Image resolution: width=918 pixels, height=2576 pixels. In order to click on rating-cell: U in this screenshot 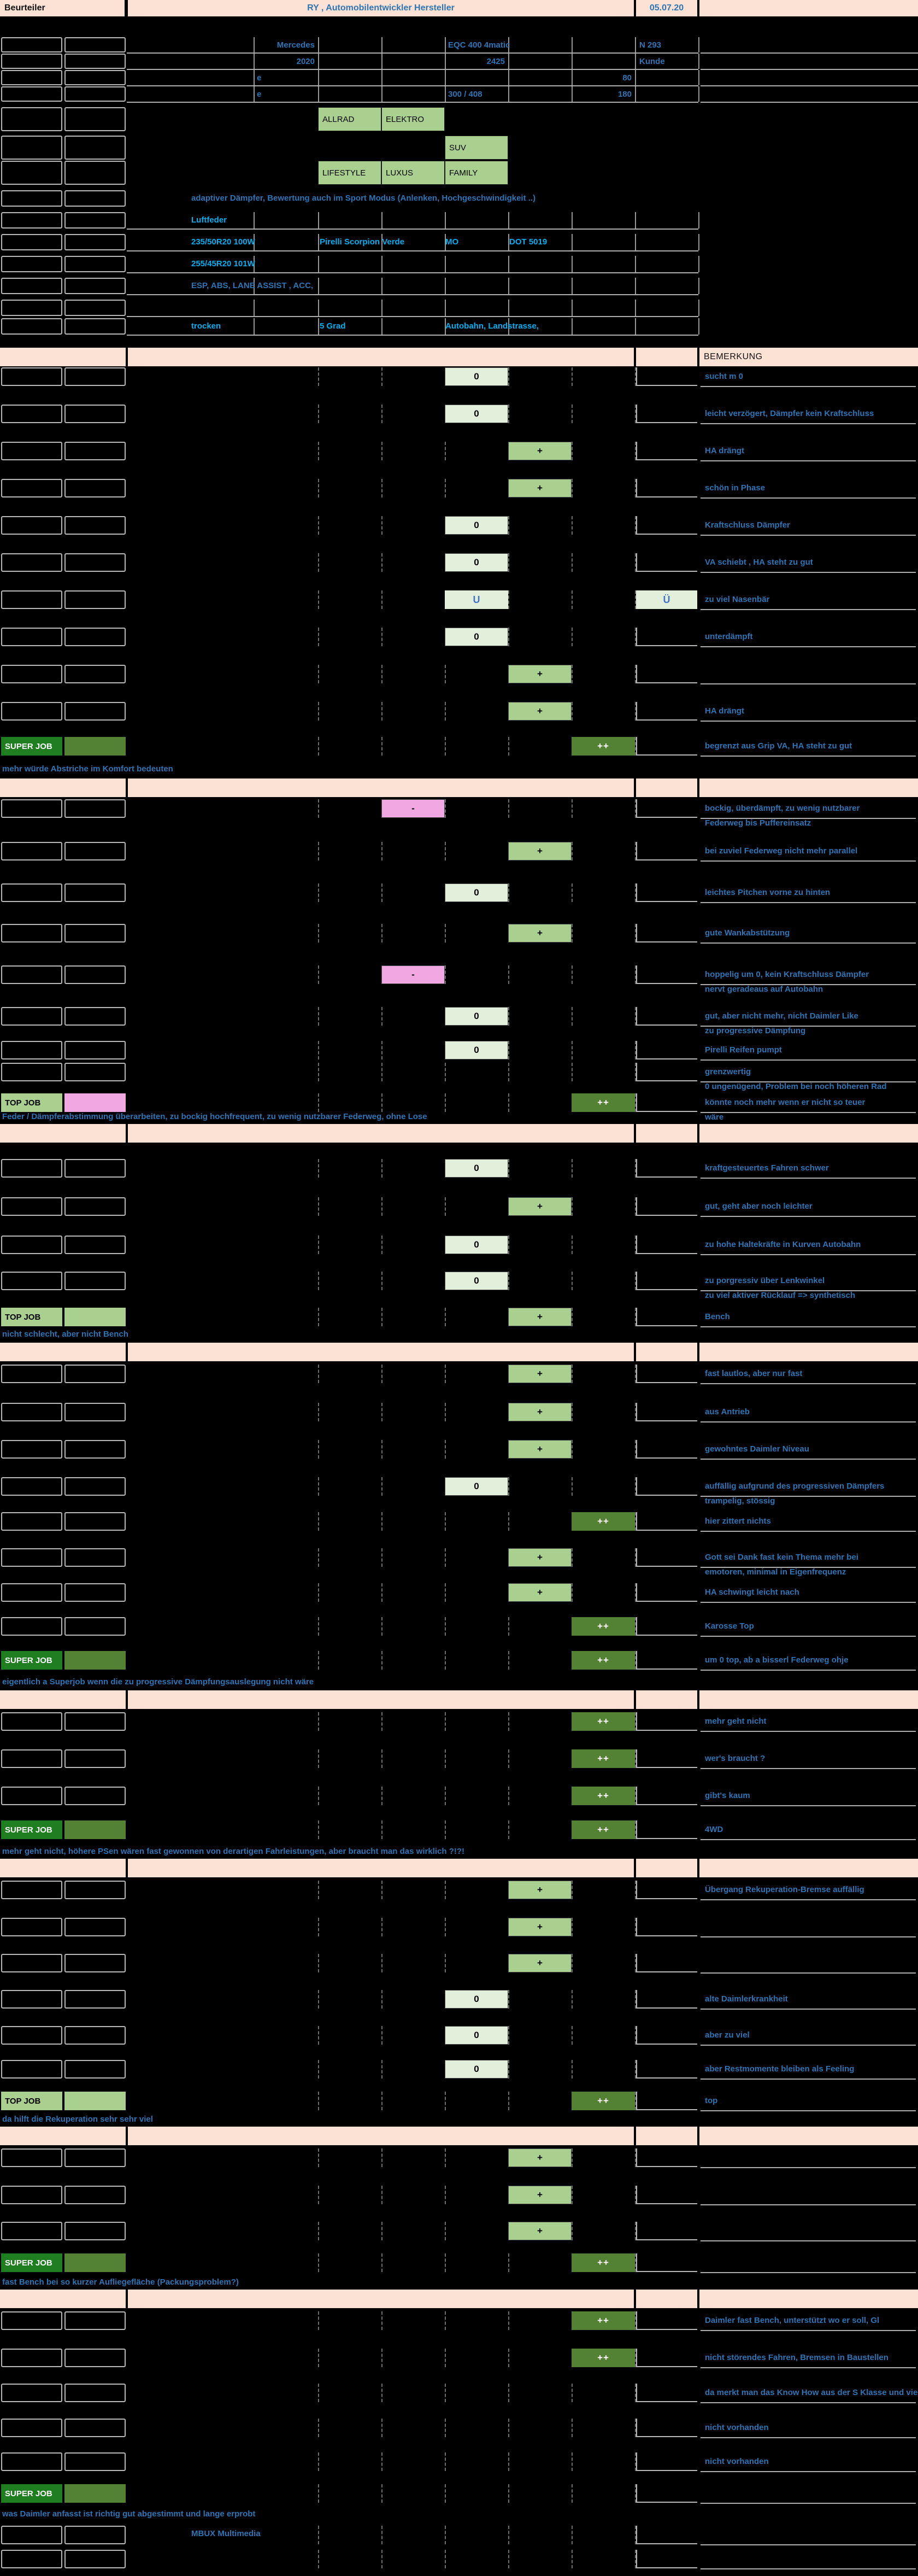, I will do `click(476, 600)`.